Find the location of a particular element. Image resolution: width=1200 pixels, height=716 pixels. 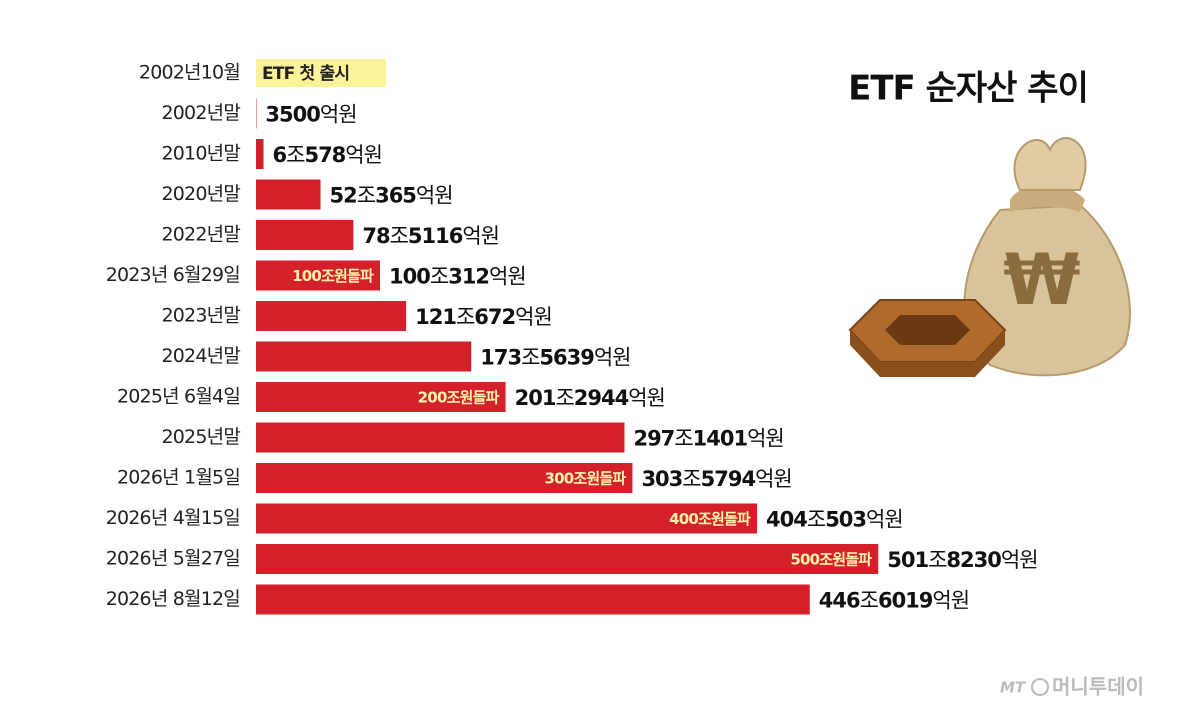

category-label: 2026년 5월27일 is located at coordinates (173, 559).